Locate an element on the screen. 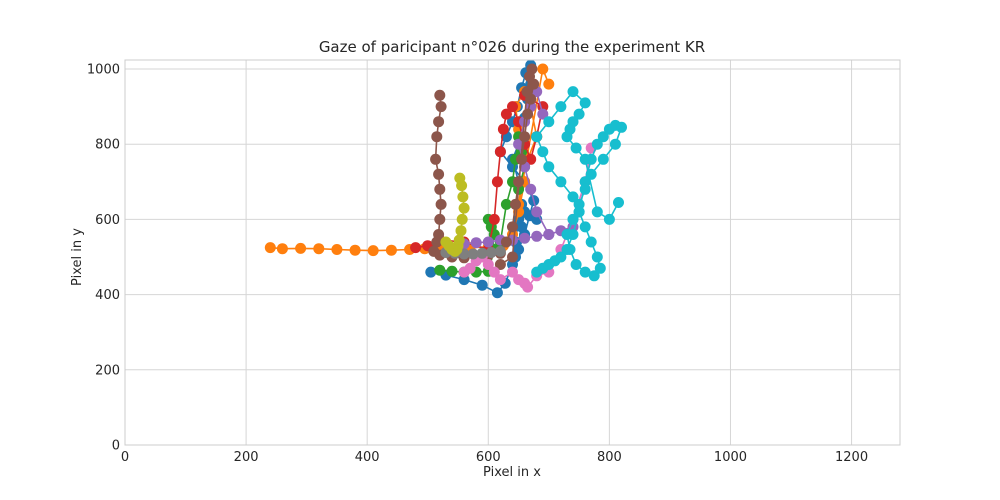 The width and height of the screenshot is (1000, 500). x-tick-label: 600 is located at coordinates (488, 457).